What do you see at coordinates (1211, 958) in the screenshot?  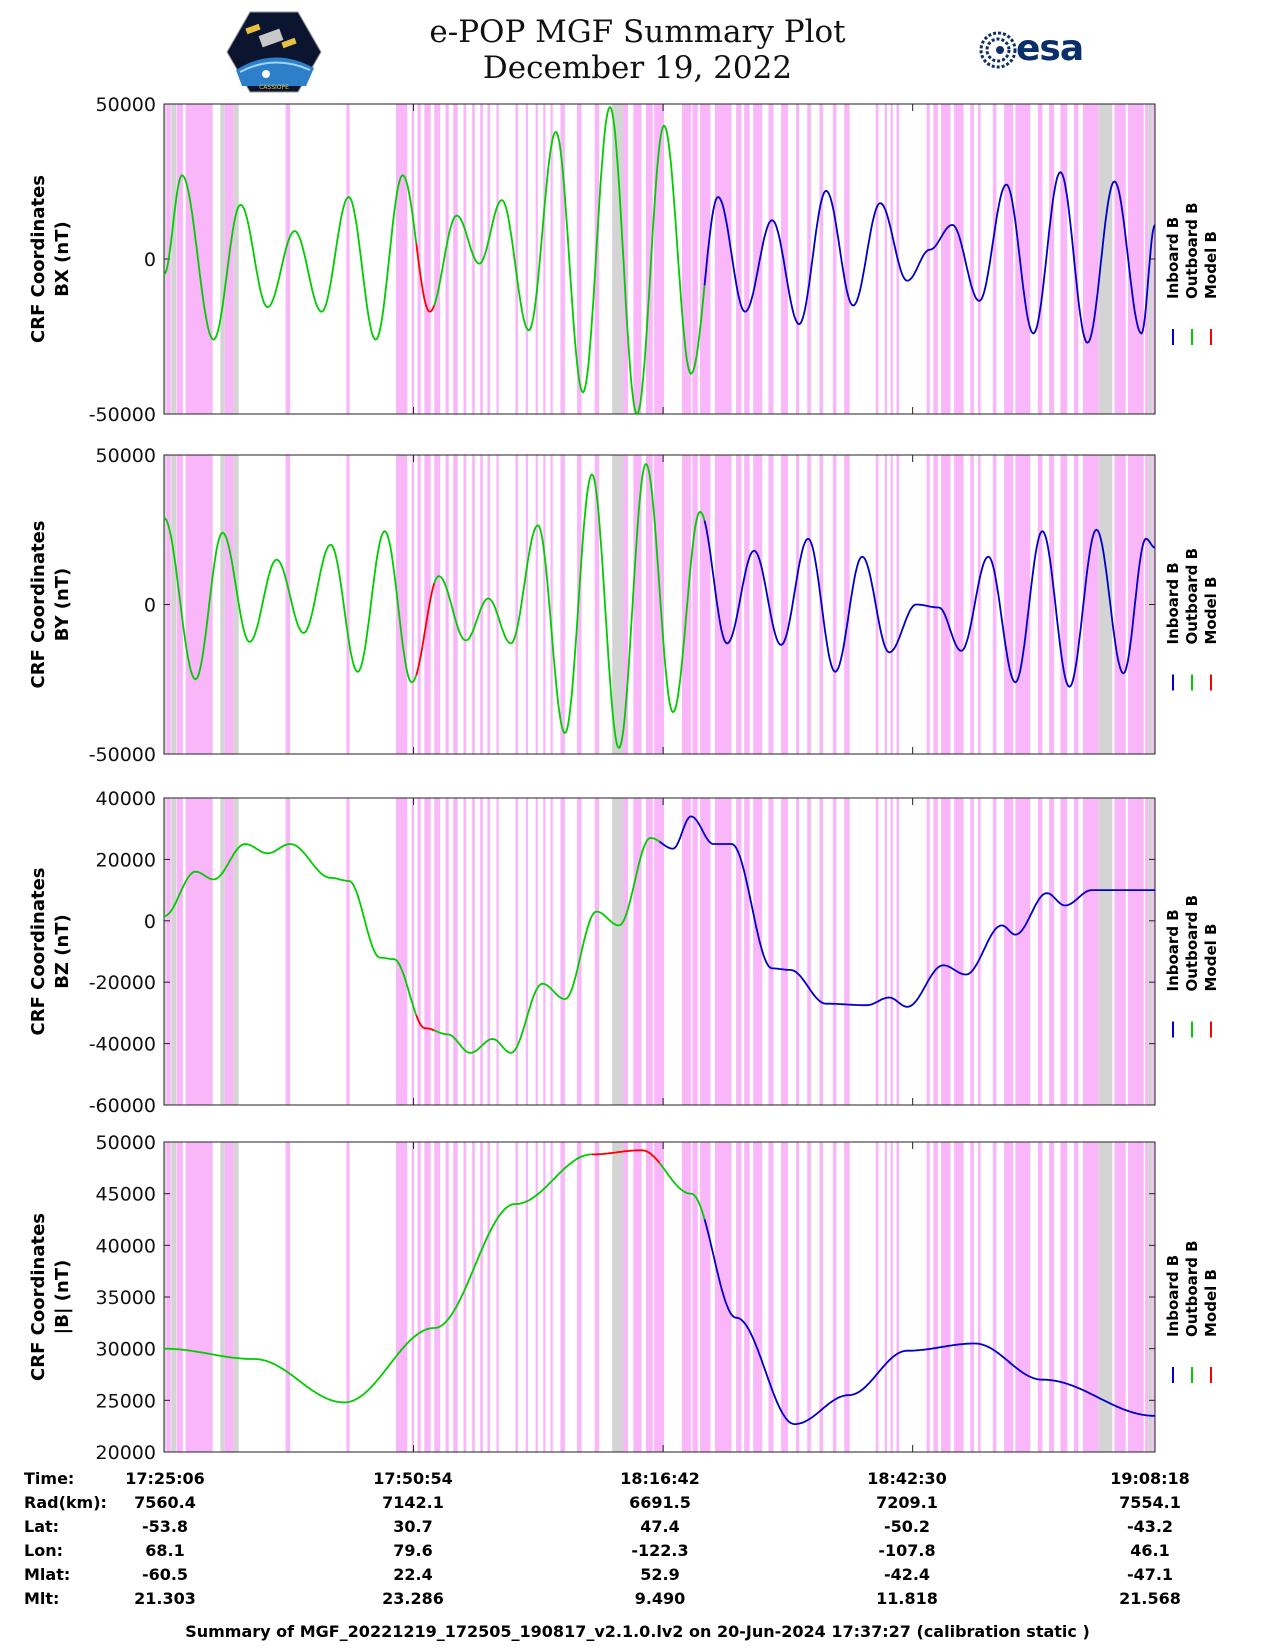 I see `legend-entry: Model B` at bounding box center [1211, 958].